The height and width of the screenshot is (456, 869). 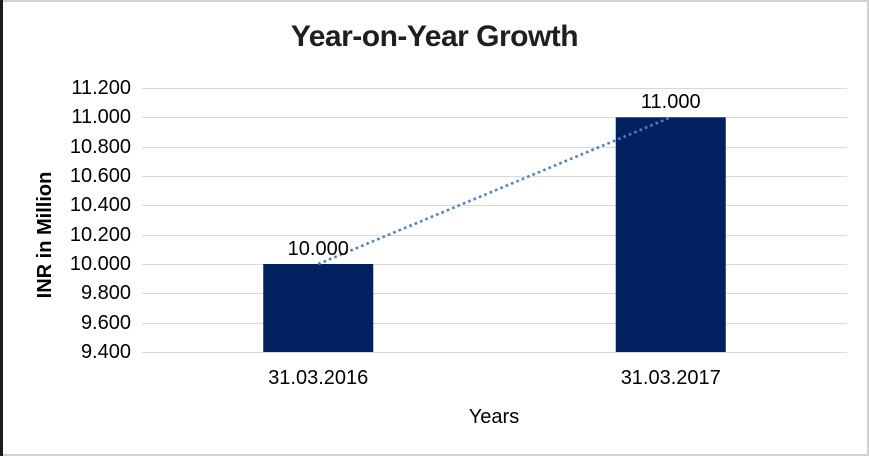 I want to click on bar-31.03.2016, so click(x=318, y=308).